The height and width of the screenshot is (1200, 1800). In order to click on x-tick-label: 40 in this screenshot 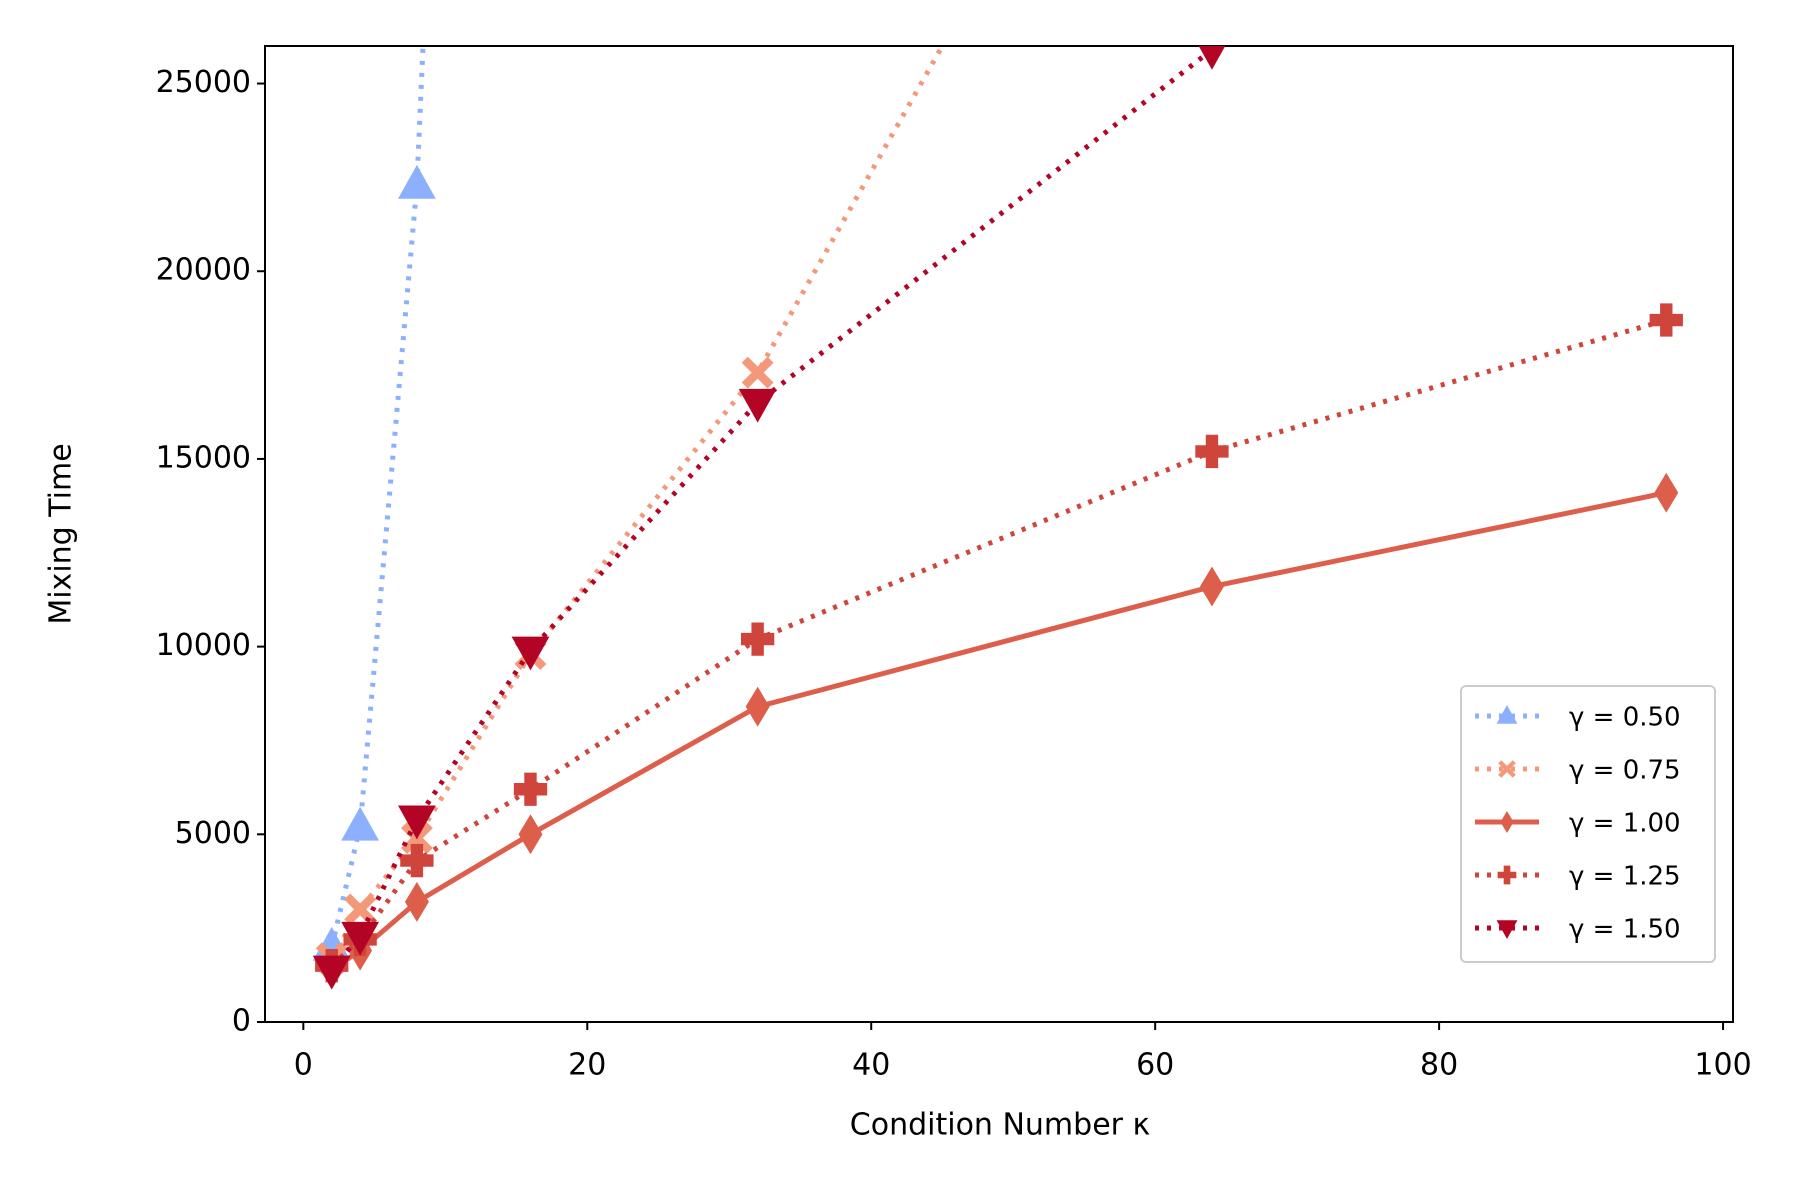, I will do `click(871, 1065)`.